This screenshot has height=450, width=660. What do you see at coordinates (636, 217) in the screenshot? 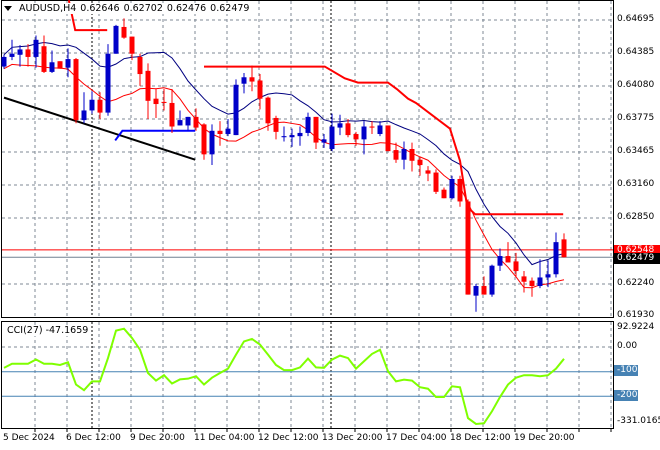
I see `price-label: 0.62850` at bounding box center [636, 217].